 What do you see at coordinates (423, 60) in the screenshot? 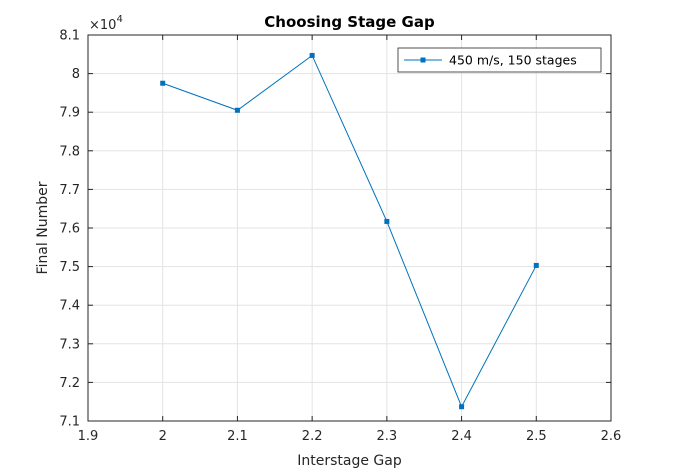
I see `legend-marker-sample` at bounding box center [423, 60].